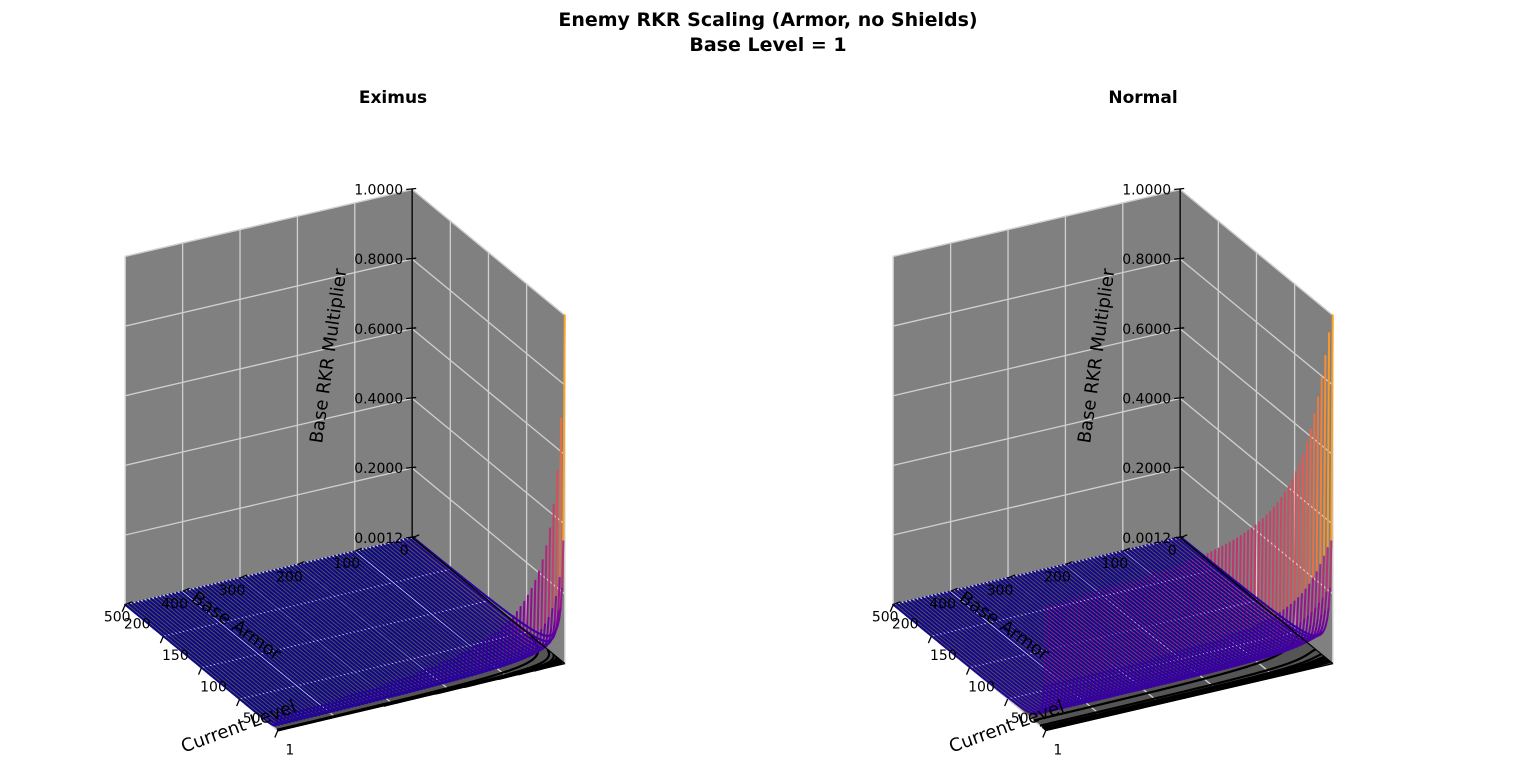 The width and height of the screenshot is (1536, 772). I want to click on subplot-title-normal: Normal, so click(1143, 98).